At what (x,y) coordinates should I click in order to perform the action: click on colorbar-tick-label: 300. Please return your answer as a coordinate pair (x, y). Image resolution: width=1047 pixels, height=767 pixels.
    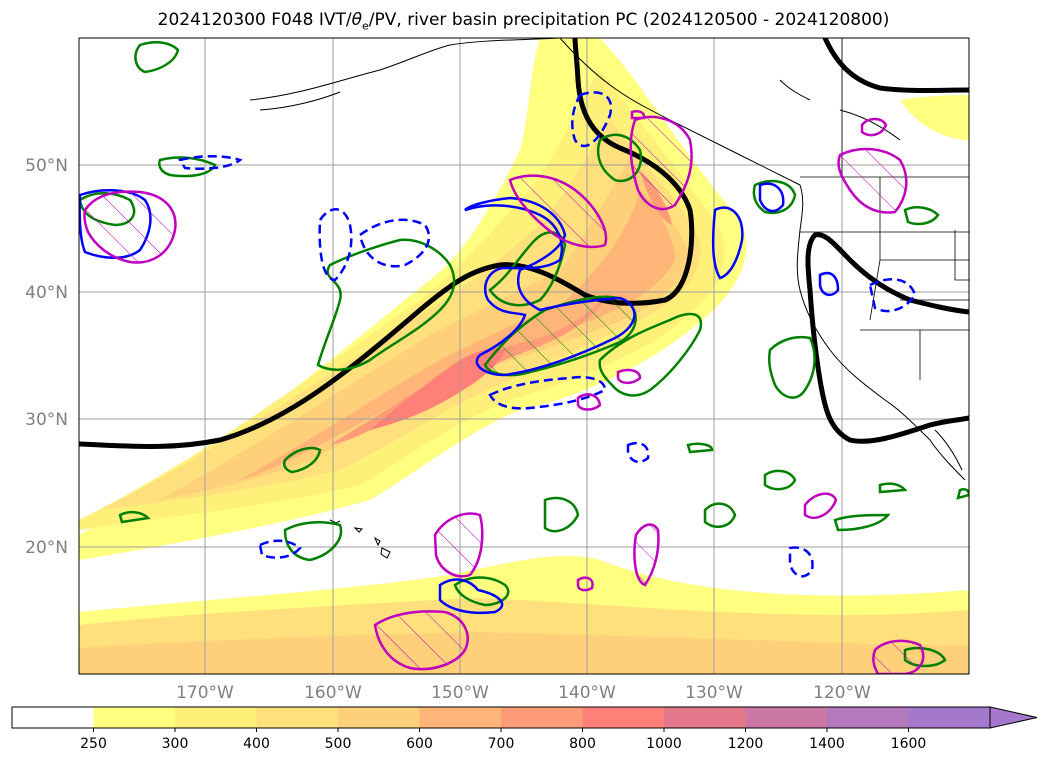
    Looking at the image, I should click on (175, 744).